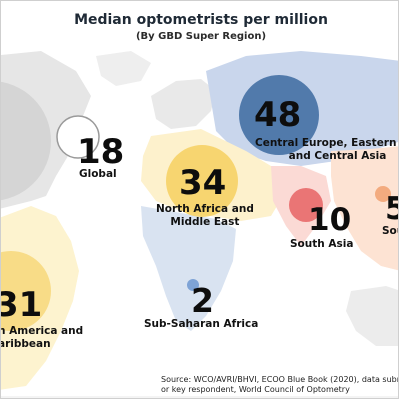 This screenshot has height=400, width=400. I want to click on map-title: Median optometrists per million, so click(201, 20).